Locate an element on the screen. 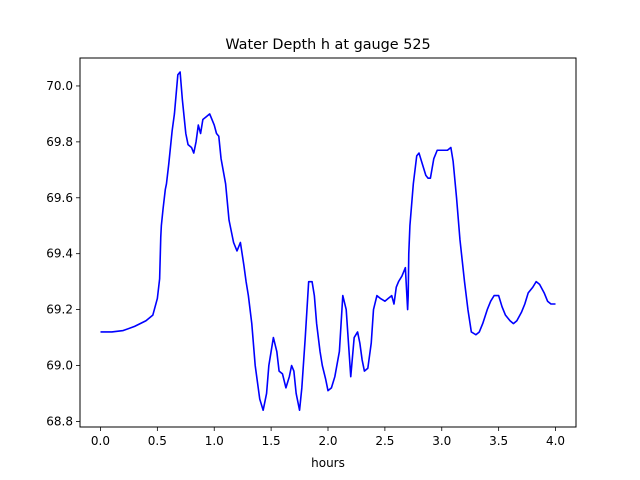 The height and width of the screenshot is (480, 640). x-tick-label: 0.5 is located at coordinates (157, 441).